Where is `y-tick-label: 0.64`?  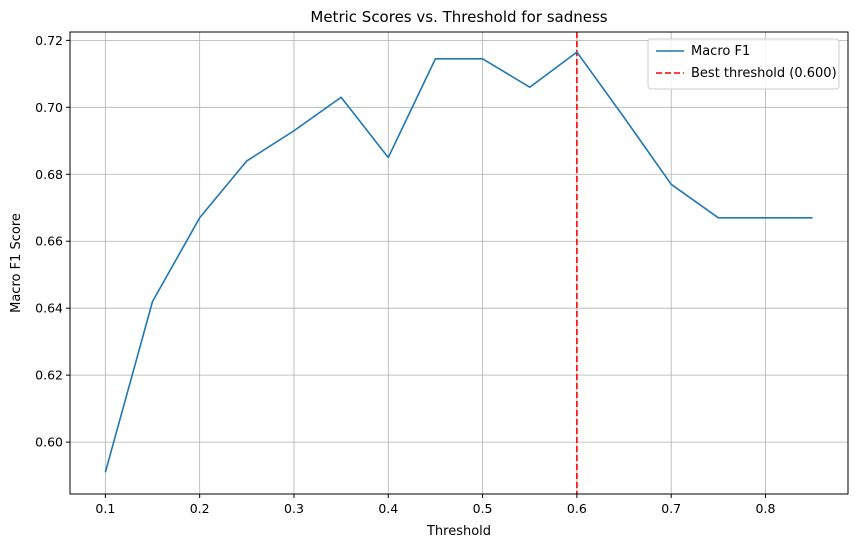 y-tick-label: 0.64 is located at coordinates (49, 308).